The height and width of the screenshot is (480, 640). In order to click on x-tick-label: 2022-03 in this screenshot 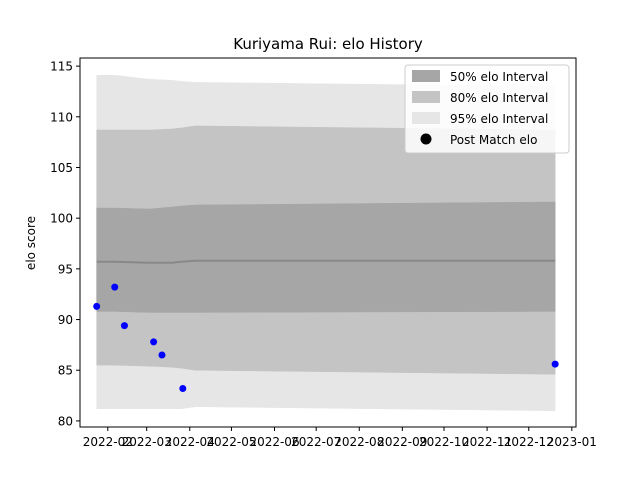, I will do `click(147, 442)`.